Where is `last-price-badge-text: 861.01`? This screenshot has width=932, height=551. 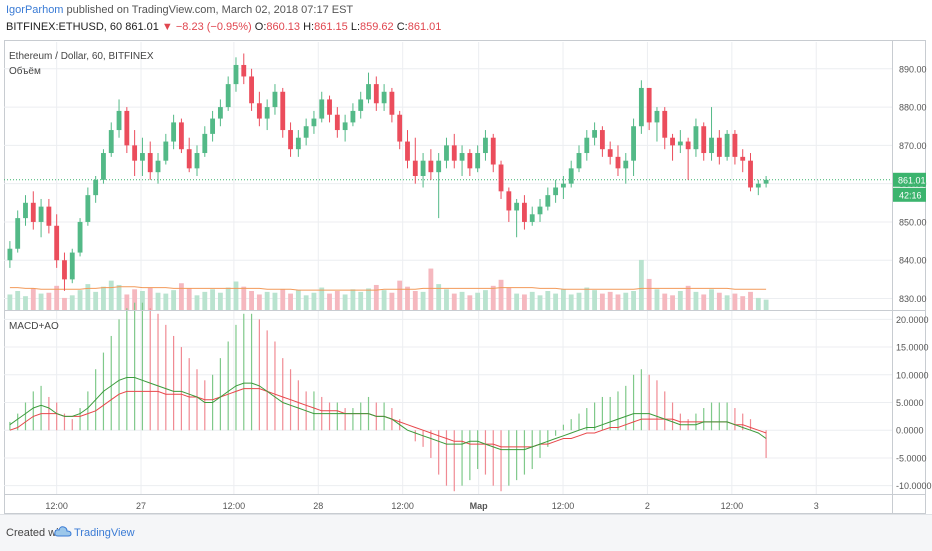
last-price-badge-text: 861.01 is located at coordinates (912, 180).